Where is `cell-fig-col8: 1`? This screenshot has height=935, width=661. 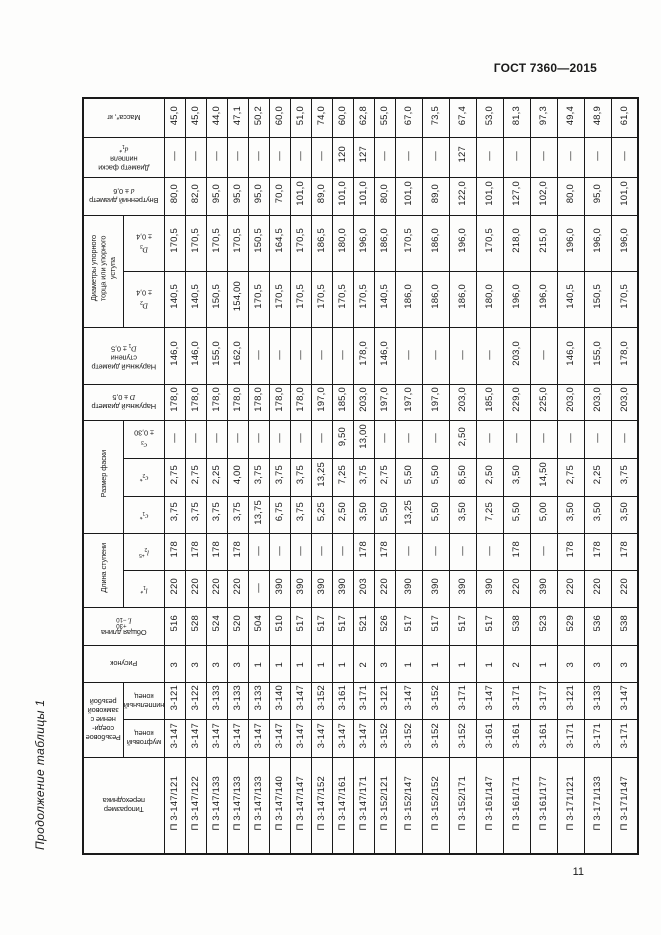
cell-fig-col8: 1 is located at coordinates (321, 663).